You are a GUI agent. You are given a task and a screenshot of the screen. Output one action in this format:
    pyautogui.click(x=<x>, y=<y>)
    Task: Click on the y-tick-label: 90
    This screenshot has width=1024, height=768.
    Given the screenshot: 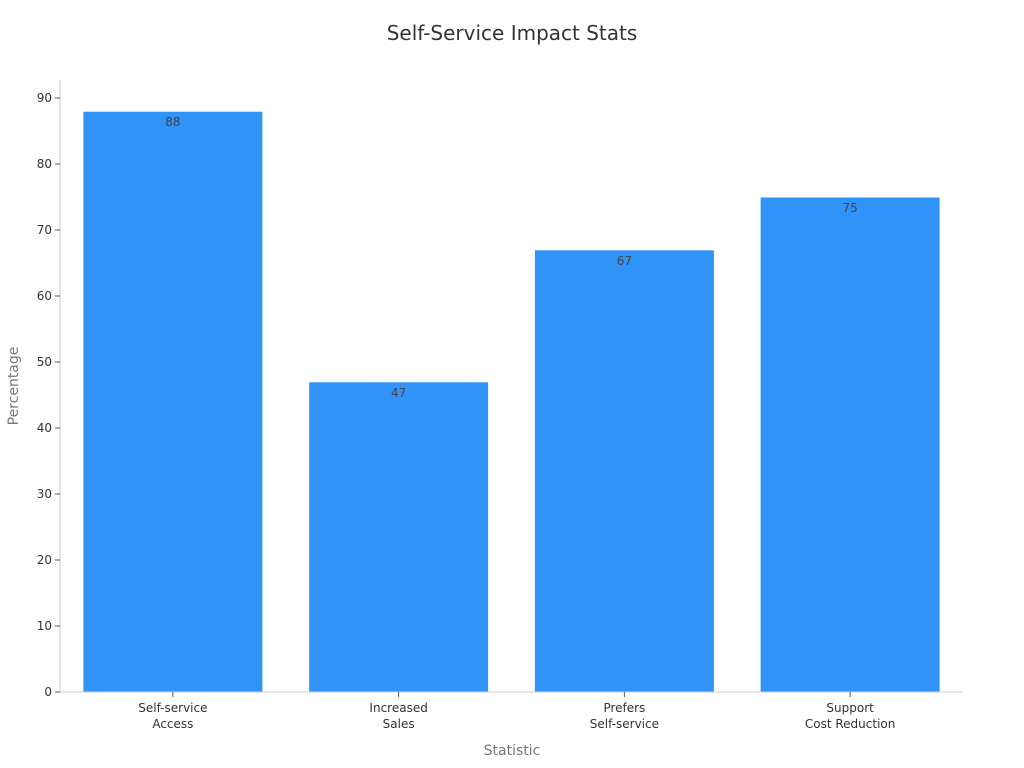 What is the action you would take?
    pyautogui.click(x=44, y=98)
    